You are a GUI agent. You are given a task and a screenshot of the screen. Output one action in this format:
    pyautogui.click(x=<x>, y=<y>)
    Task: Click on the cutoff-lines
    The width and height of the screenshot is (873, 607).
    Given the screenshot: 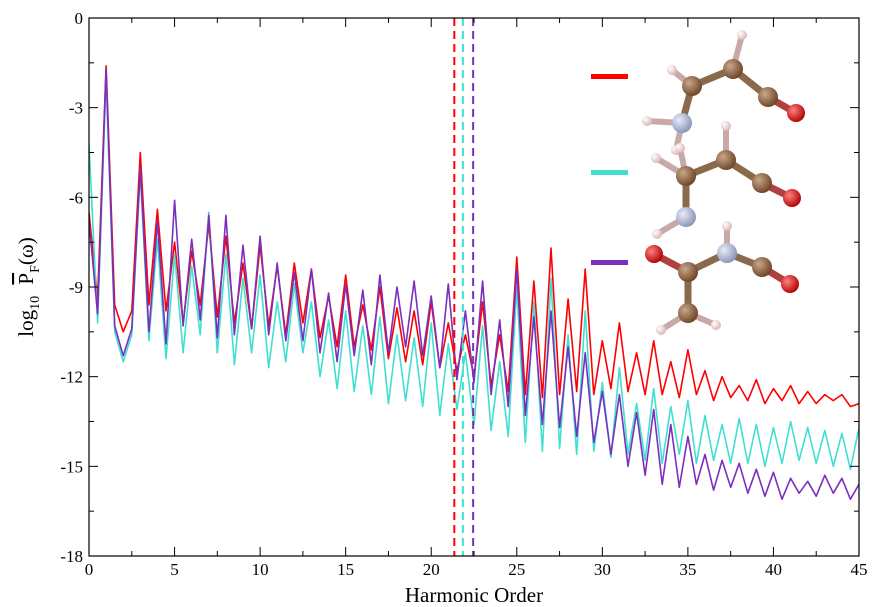 What is the action you would take?
    pyautogui.click(x=464, y=287)
    